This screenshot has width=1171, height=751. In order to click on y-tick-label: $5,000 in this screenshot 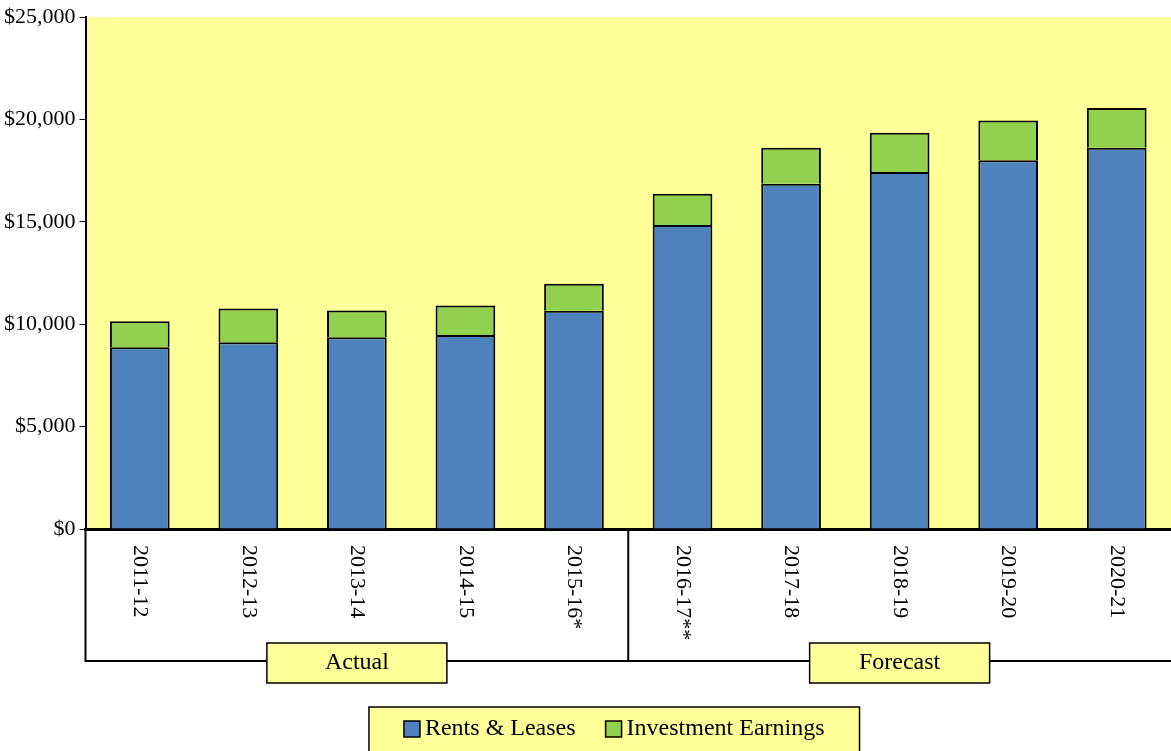, I will do `click(45, 425)`.